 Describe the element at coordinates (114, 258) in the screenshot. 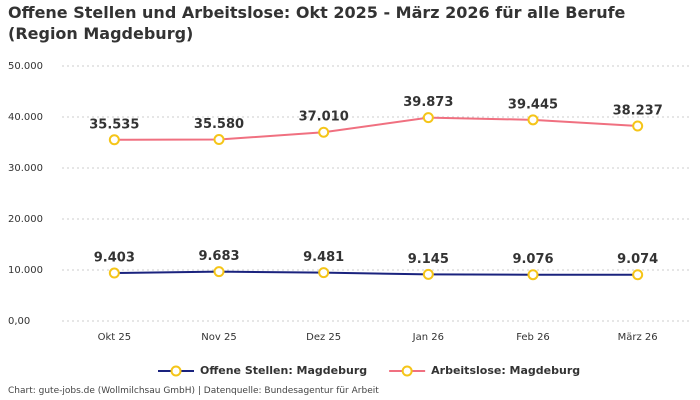

I see `data-label: 9.403` at that location.